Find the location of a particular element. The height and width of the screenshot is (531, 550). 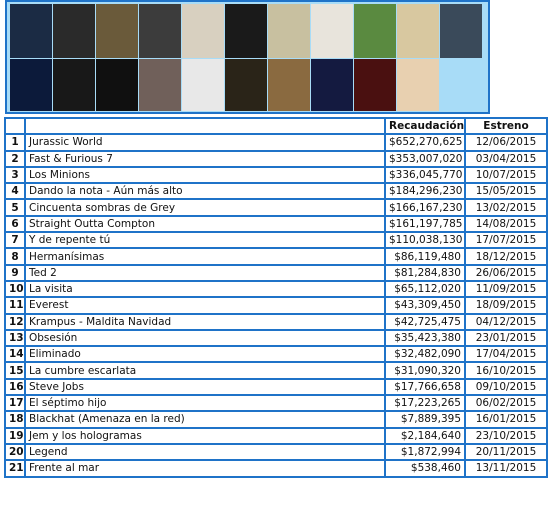

table-row: 17 El séptimo hijo $17,223,265 06/02/2015 is located at coordinates (276, 403).